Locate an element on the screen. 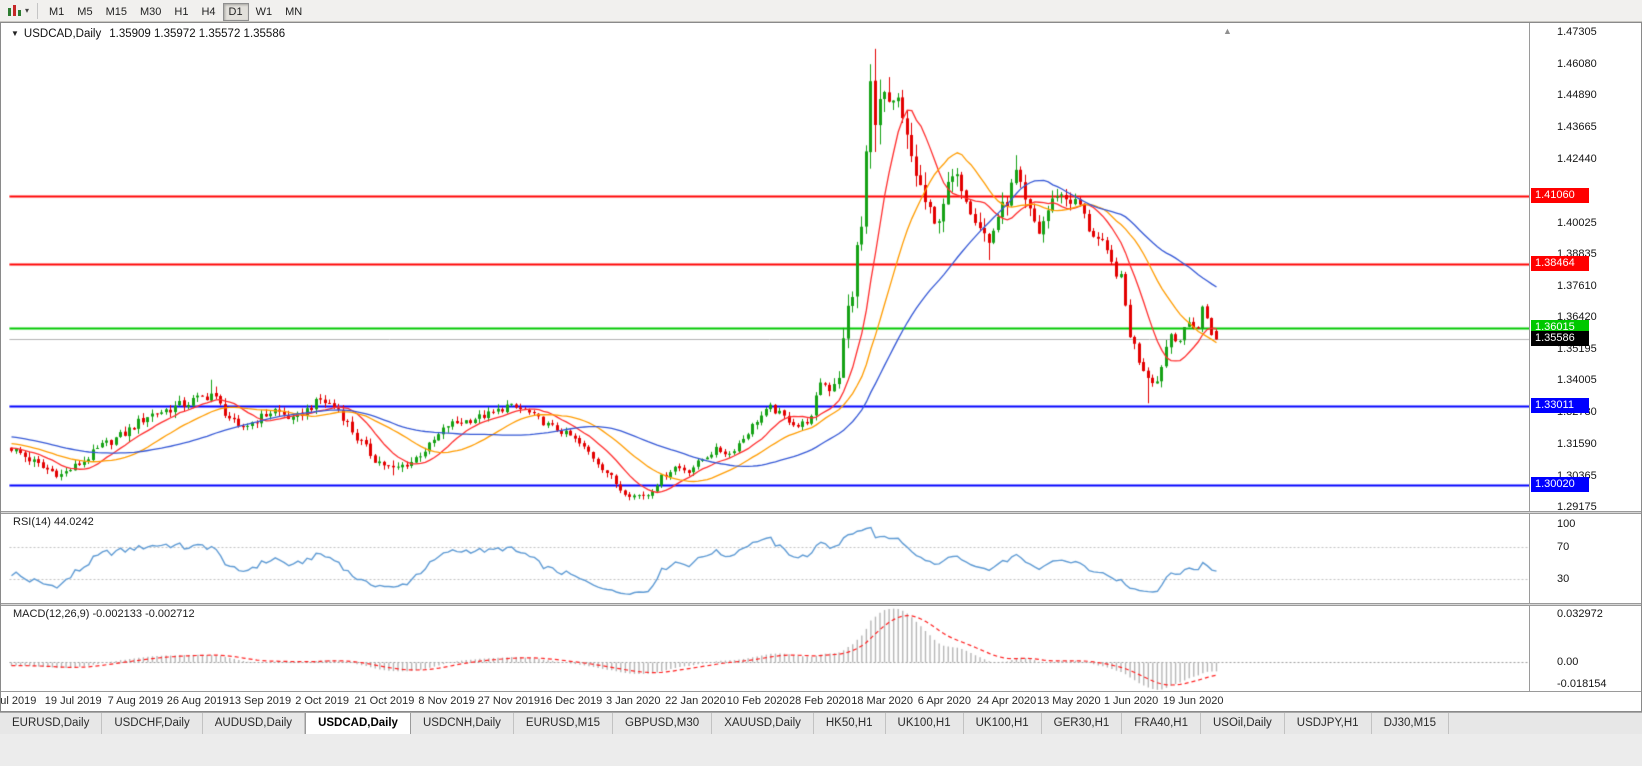 This screenshot has width=1642, height=766. rsi-label: RSI(14) 44.0242 is located at coordinates (53, 522).